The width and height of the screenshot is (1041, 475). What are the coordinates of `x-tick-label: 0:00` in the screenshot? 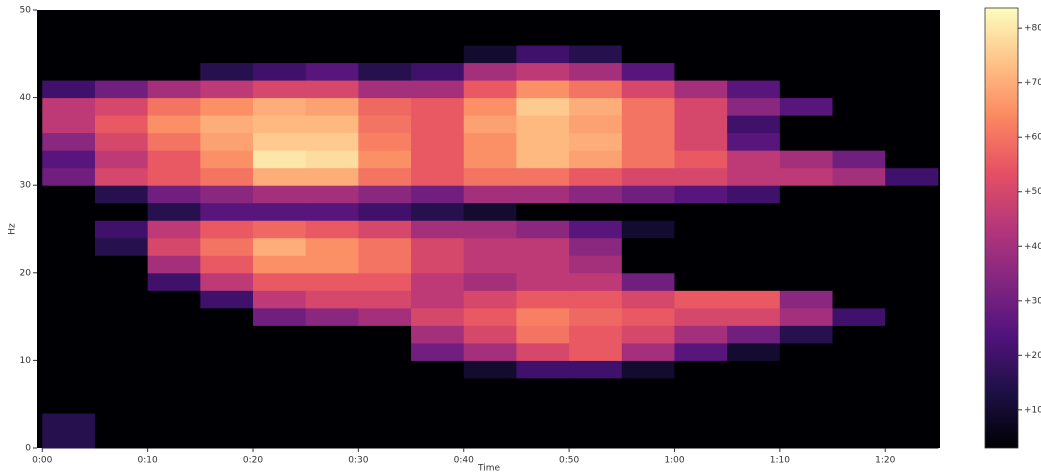 It's located at (42, 461).